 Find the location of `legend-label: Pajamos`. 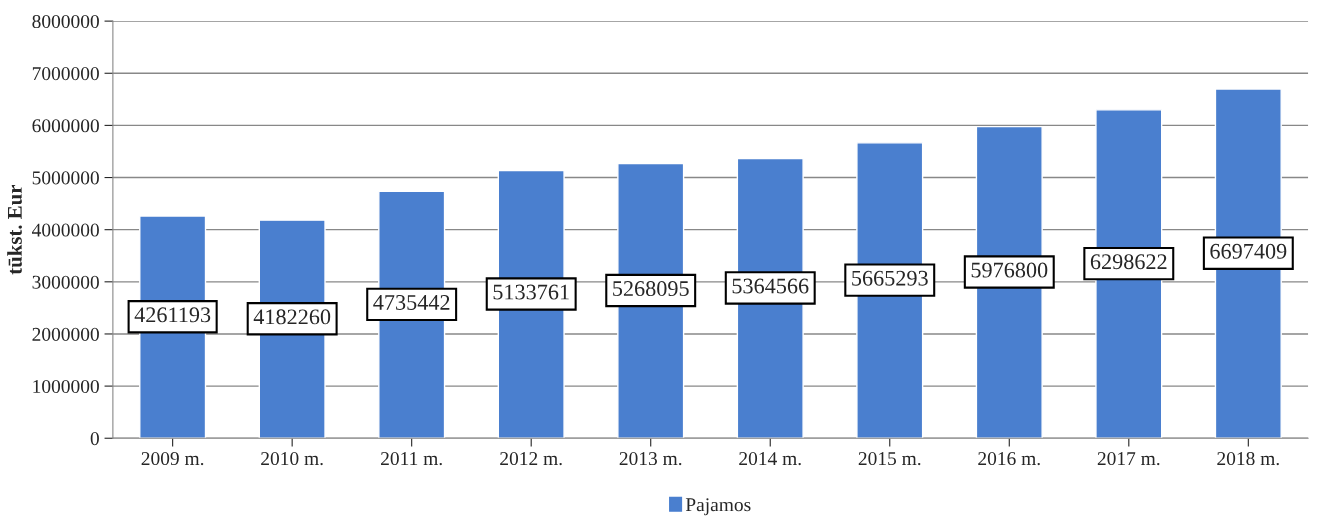

legend-label: Pajamos is located at coordinates (718, 507).